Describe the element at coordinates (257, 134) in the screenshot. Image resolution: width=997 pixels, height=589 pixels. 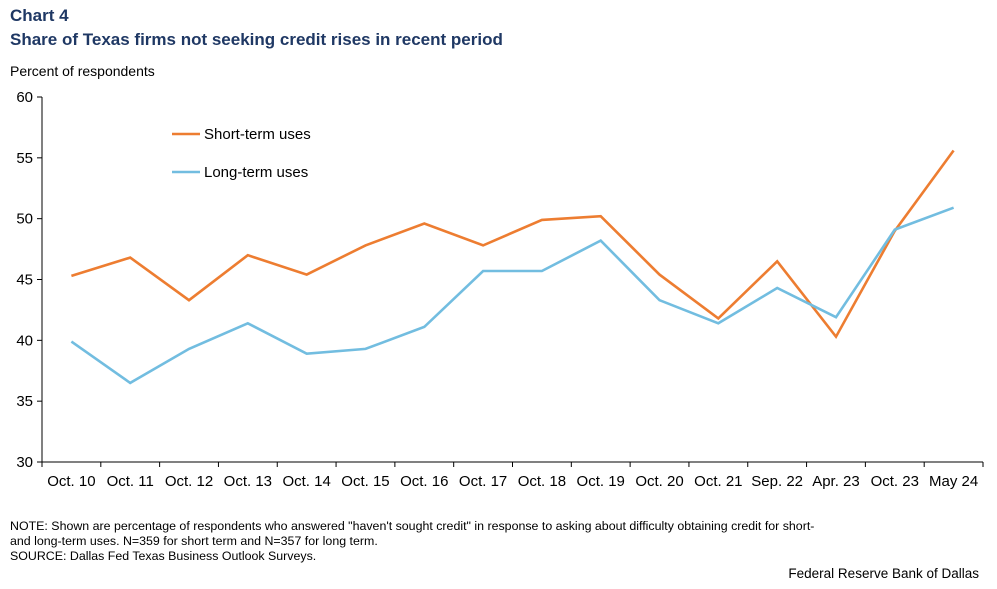
I see `legend-label-short-term: Short-term uses` at that location.